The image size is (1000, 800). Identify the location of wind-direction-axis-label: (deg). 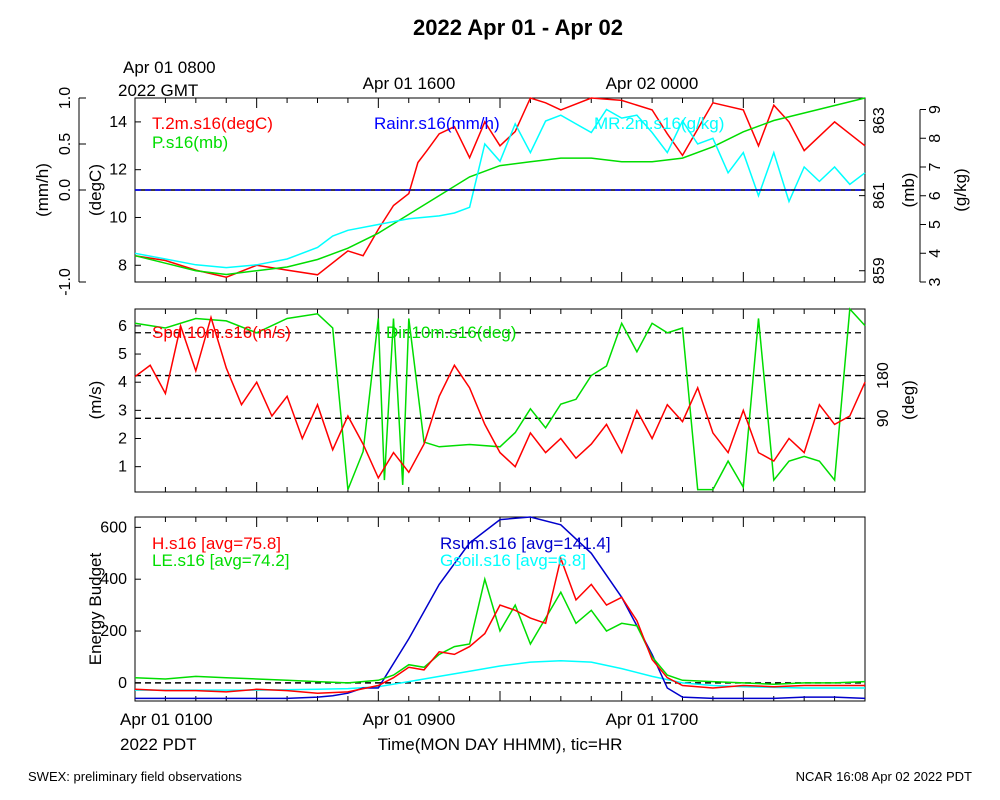
(908, 400).